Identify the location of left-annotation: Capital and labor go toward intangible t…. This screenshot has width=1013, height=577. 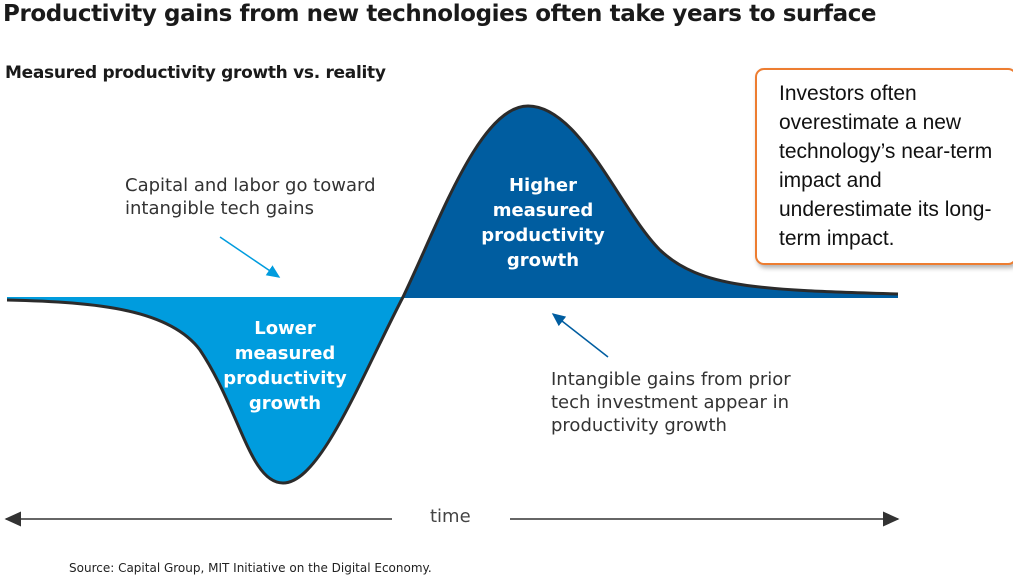
(250, 197).